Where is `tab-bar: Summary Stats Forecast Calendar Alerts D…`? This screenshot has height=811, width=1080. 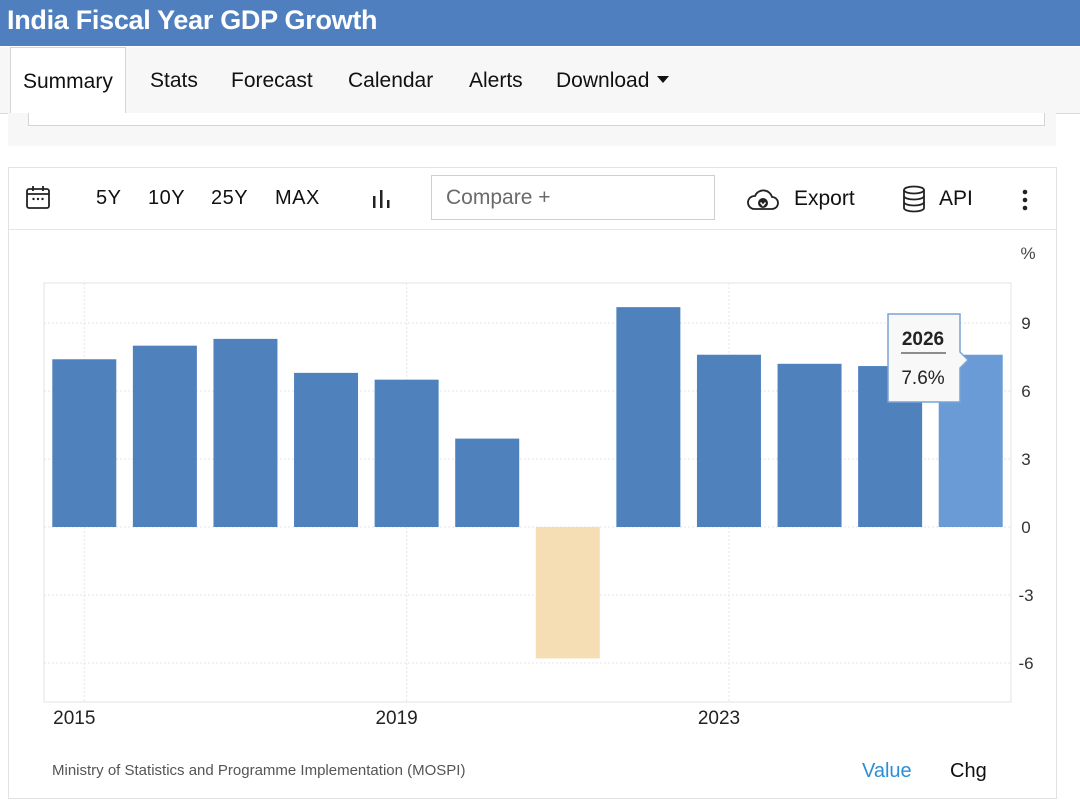
tab-bar: Summary Stats Forecast Calendar Alerts D… is located at coordinates (540, 80).